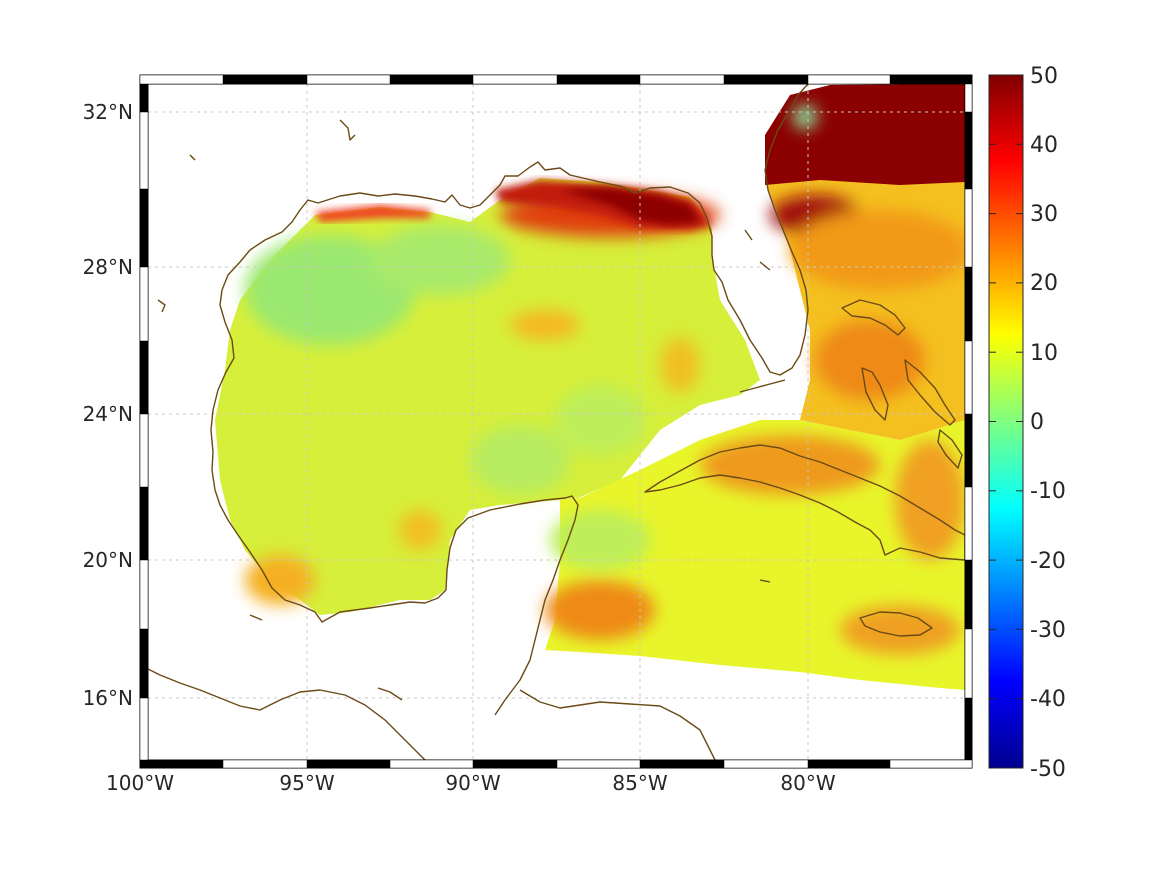 The image size is (1167, 875). What do you see at coordinates (877, 250) in the screenshot?
I see `atlantic-orange` at bounding box center [877, 250].